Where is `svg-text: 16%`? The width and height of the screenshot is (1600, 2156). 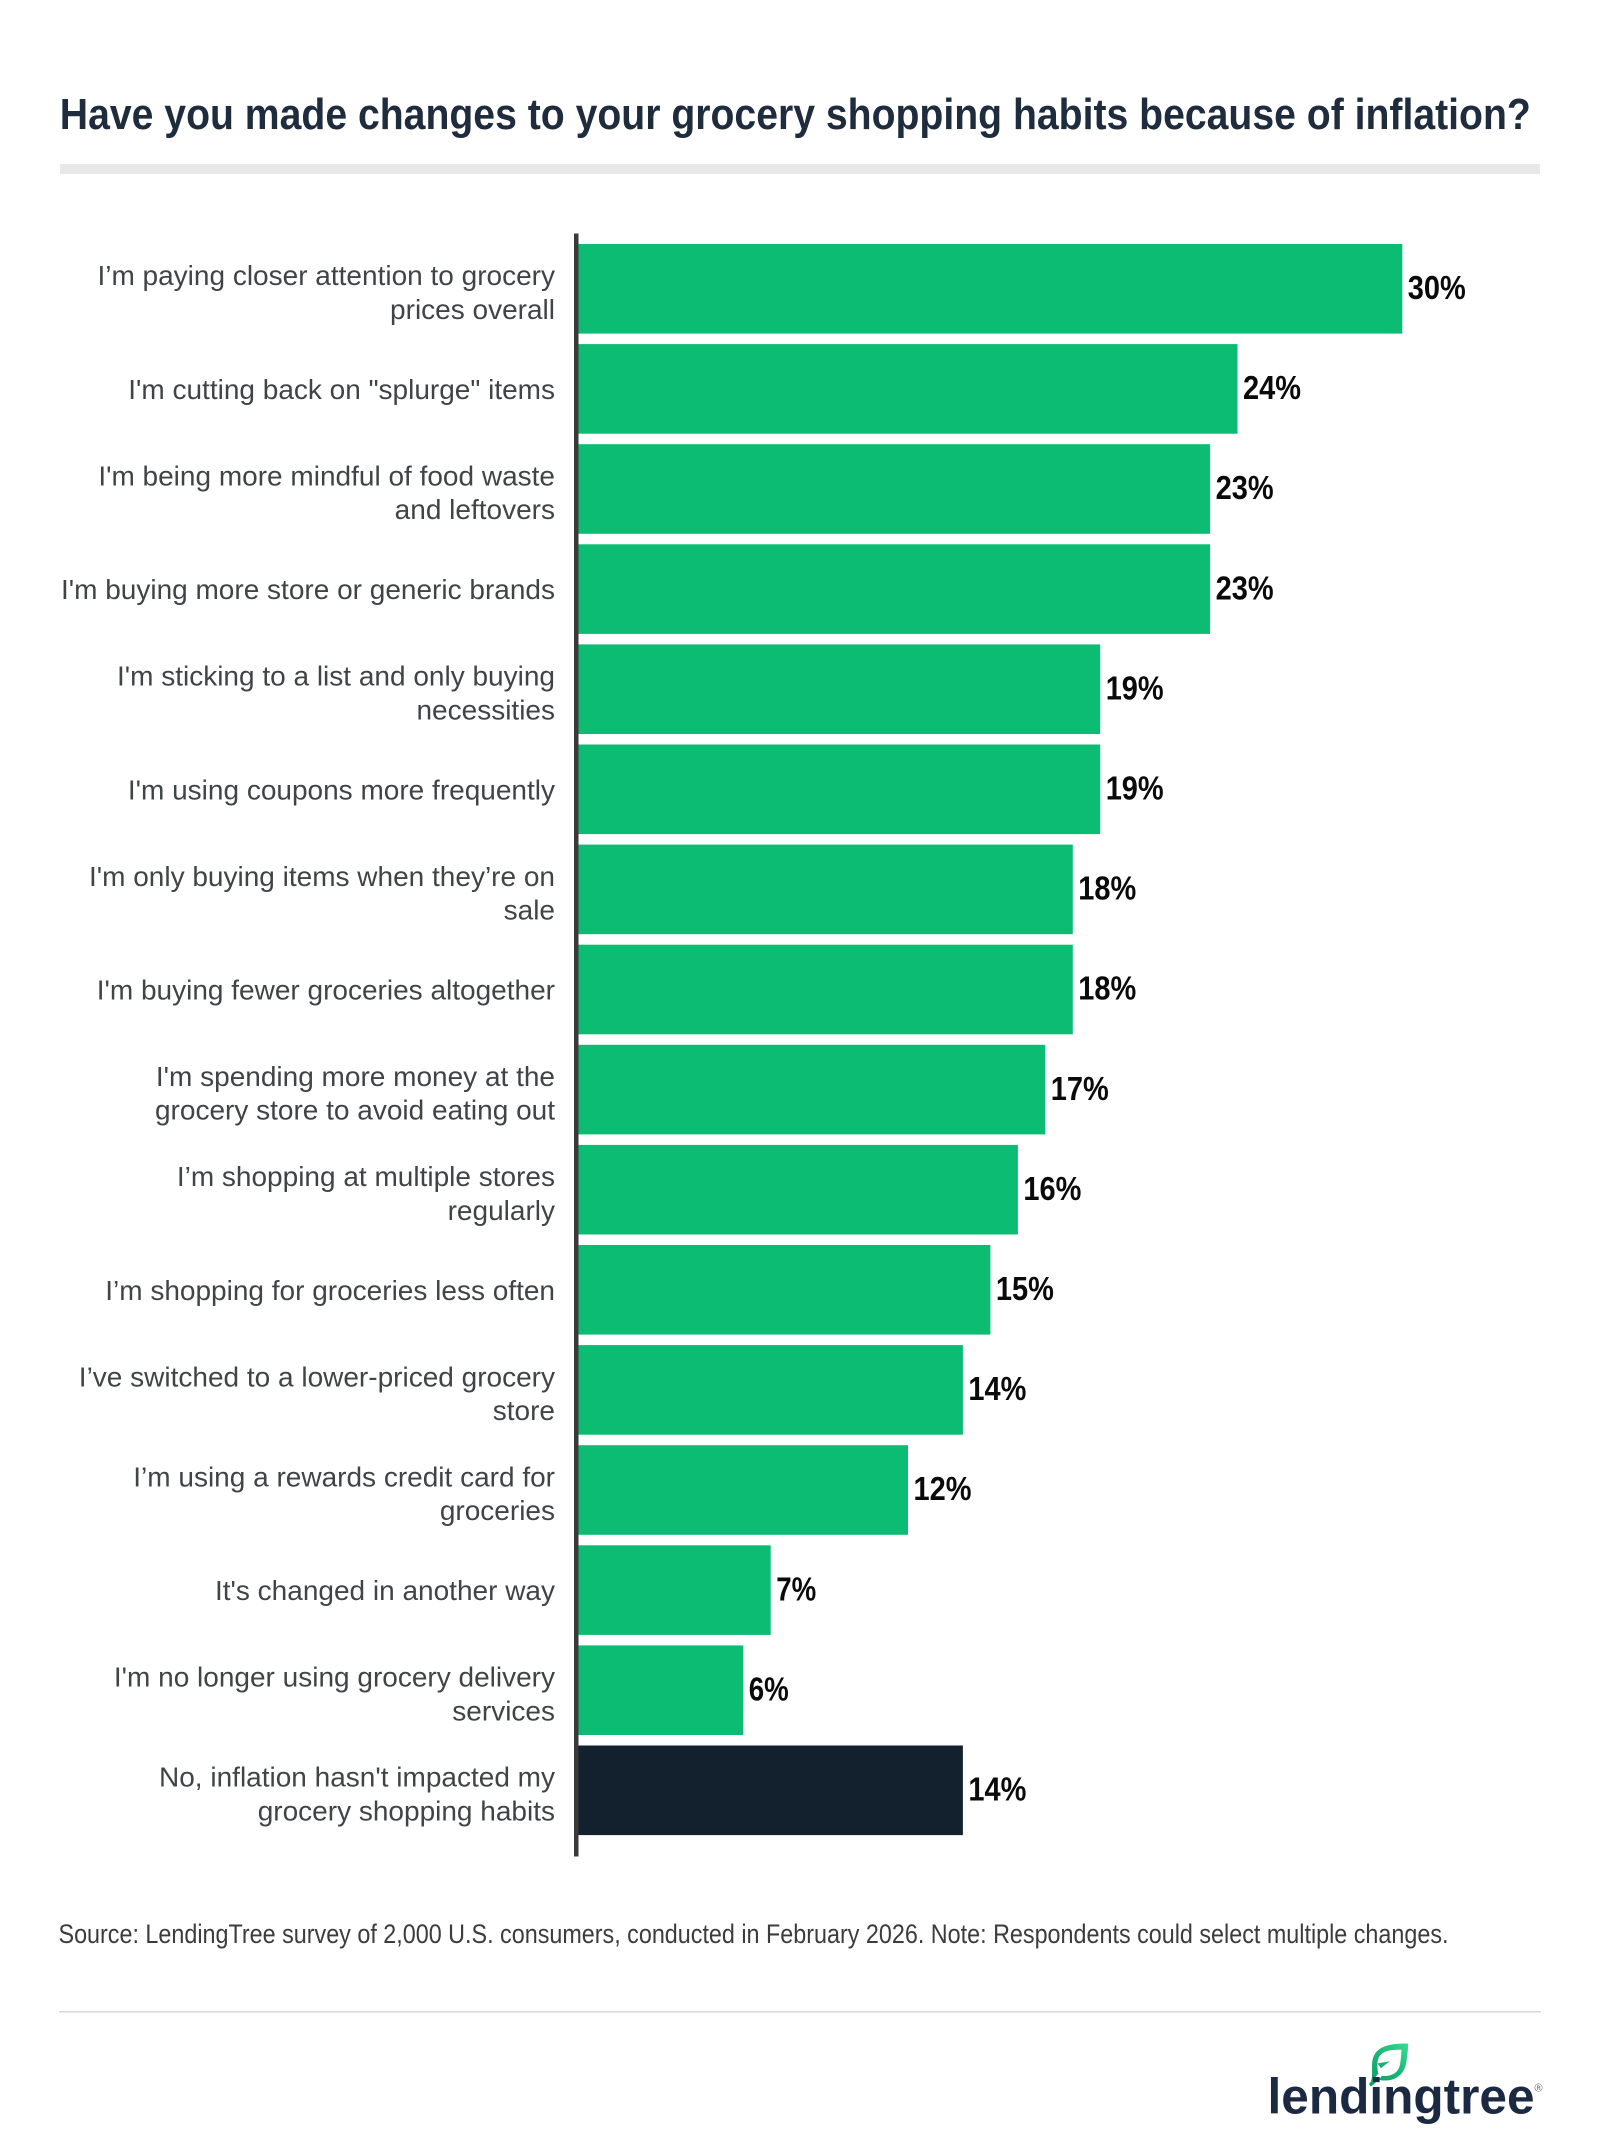
svg-text: 16% is located at coordinates (1052, 1188).